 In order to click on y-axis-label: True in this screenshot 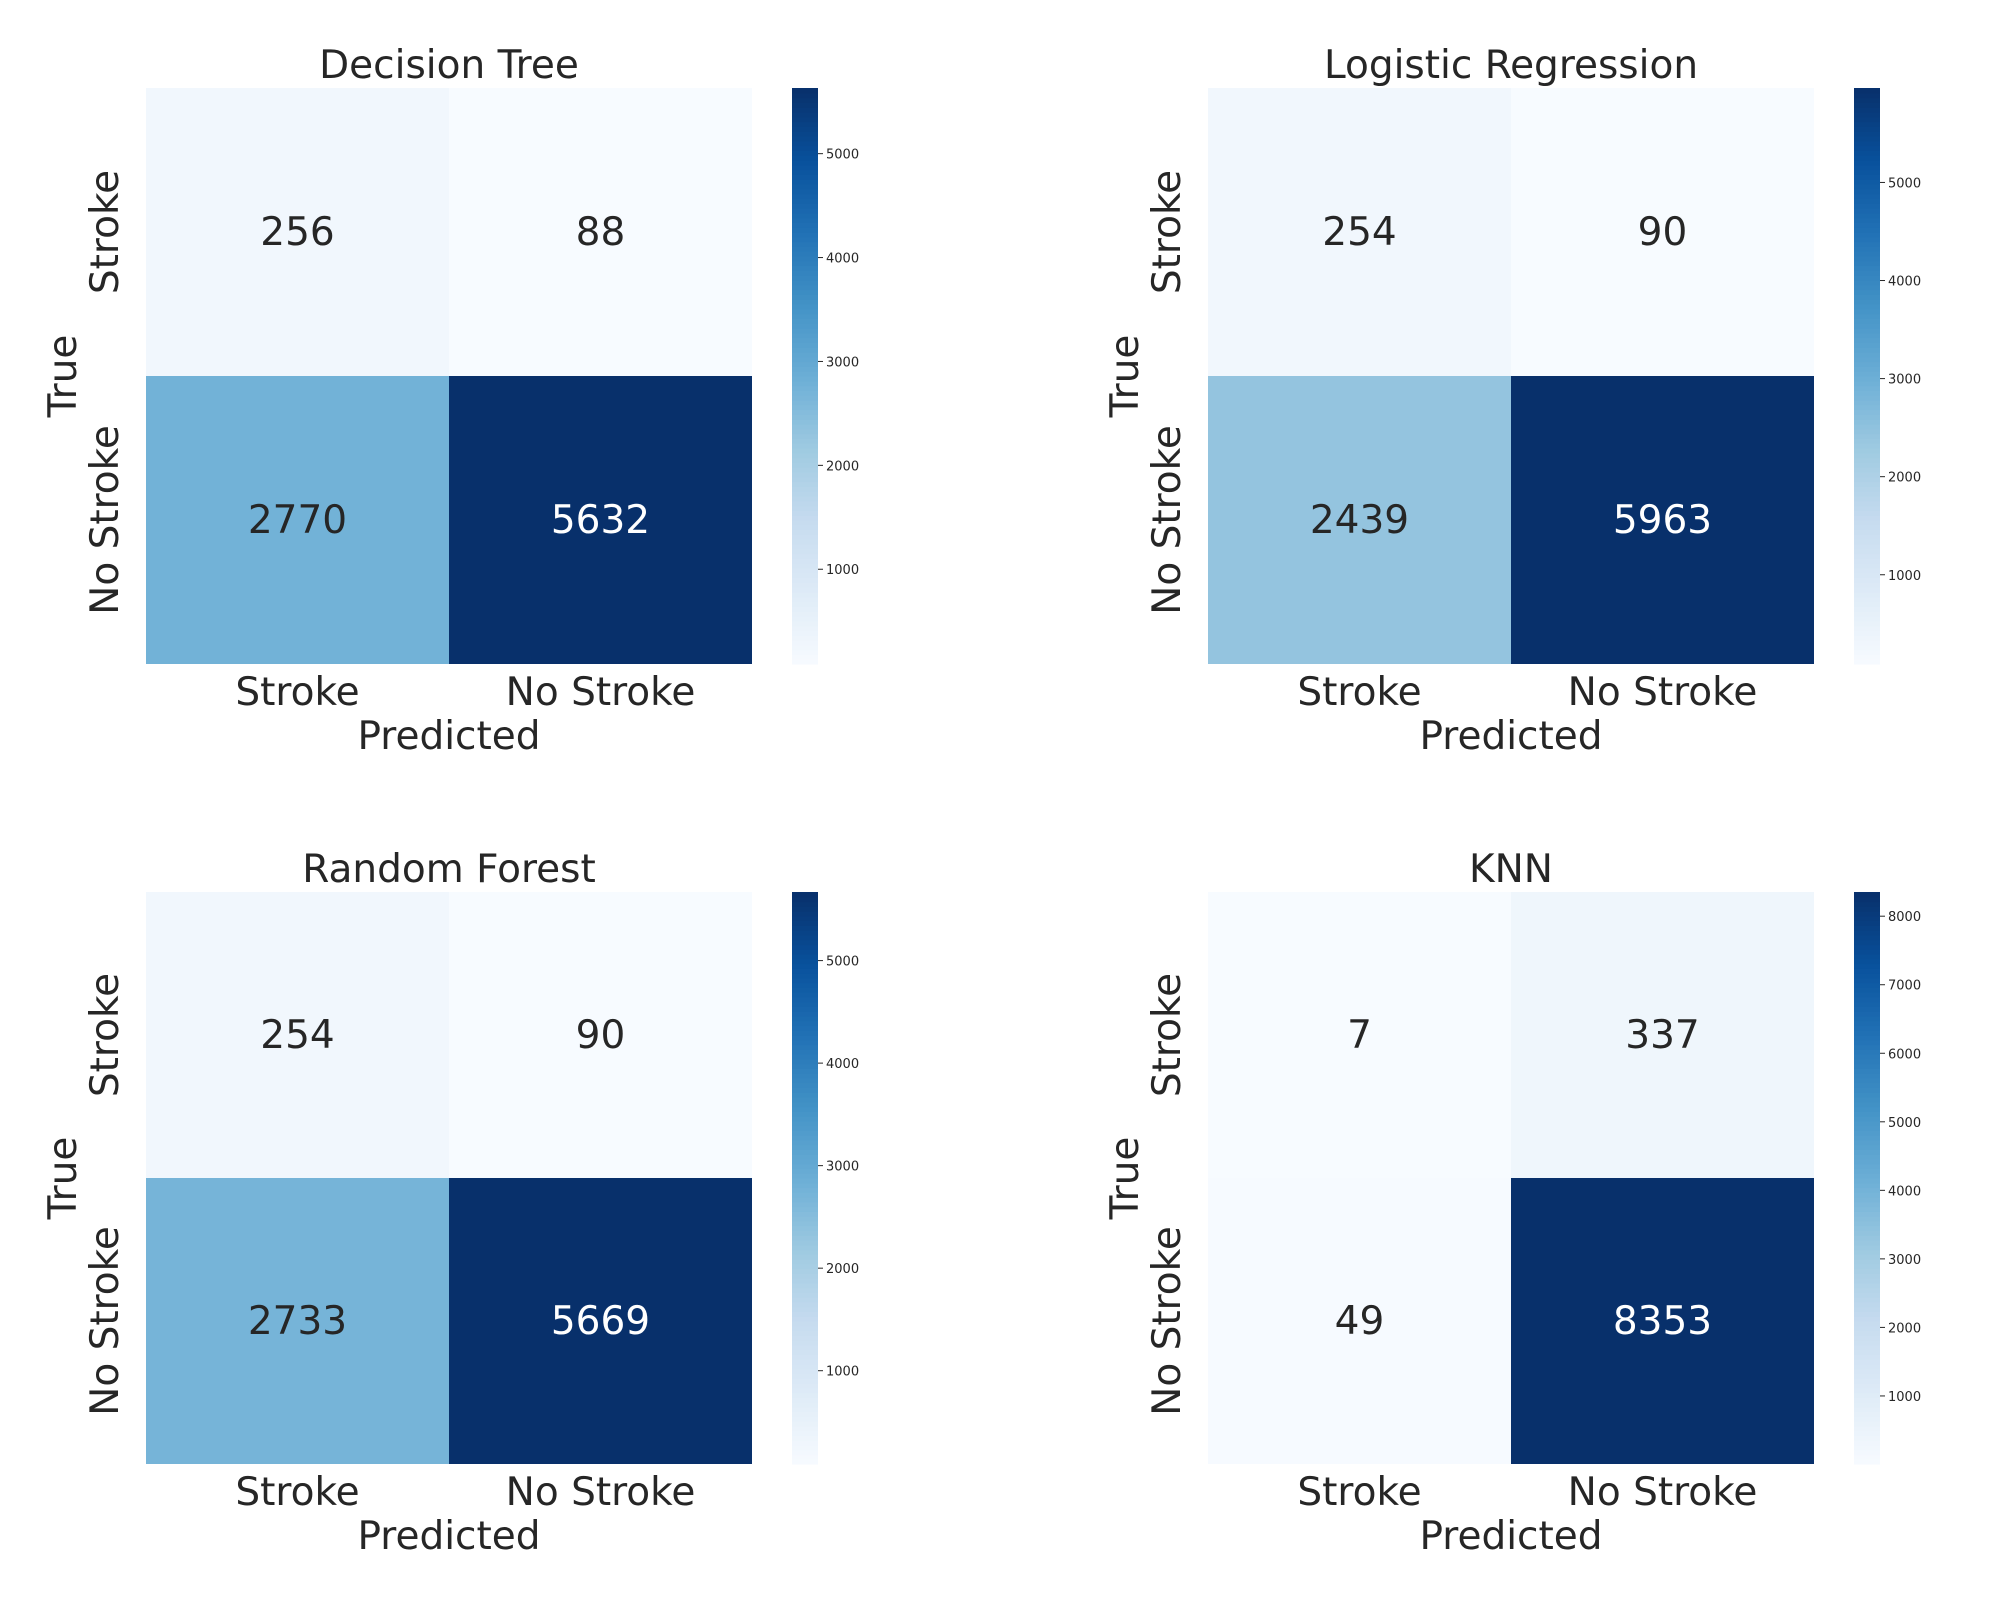, I will do `click(1125, 1179)`.